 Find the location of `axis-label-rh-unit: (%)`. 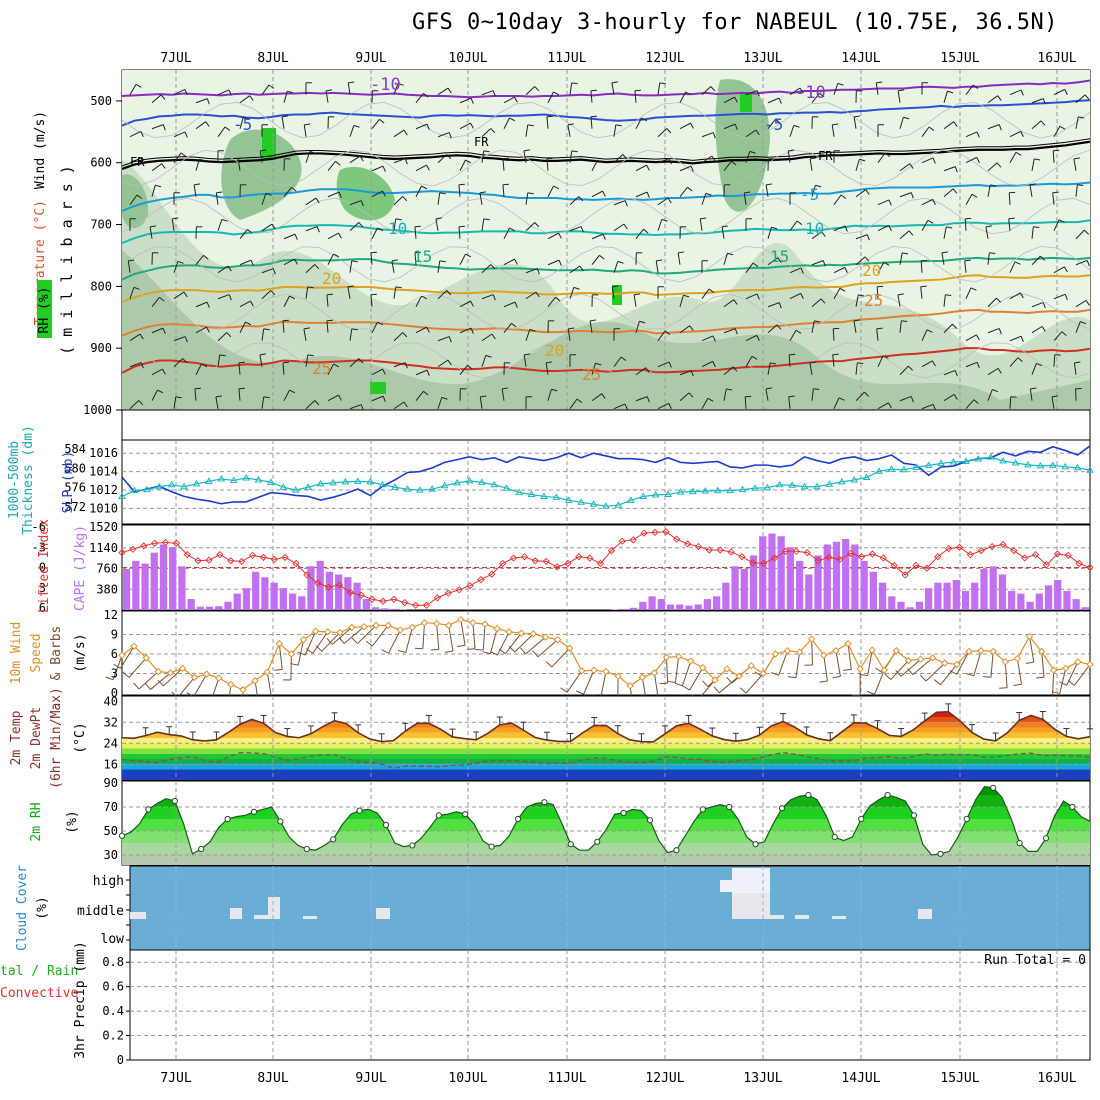

axis-label-rh-unit: (%) is located at coordinates (72, 821).